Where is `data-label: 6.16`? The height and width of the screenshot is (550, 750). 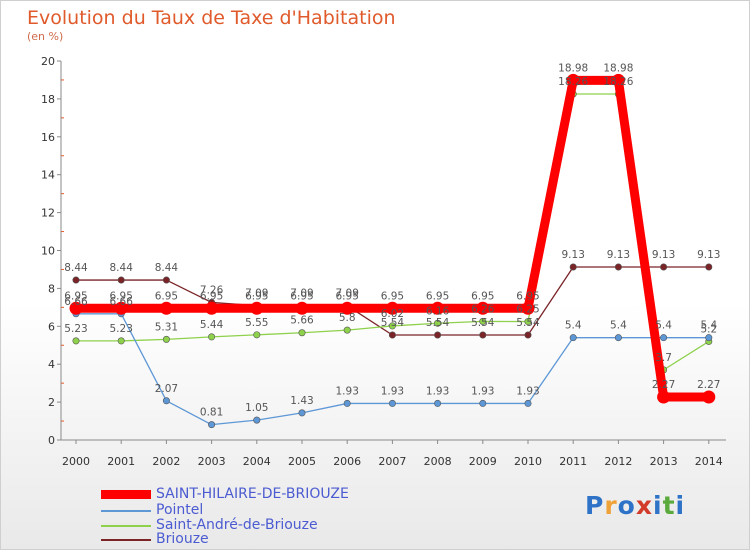
data-label: 6.16 is located at coordinates (438, 311).